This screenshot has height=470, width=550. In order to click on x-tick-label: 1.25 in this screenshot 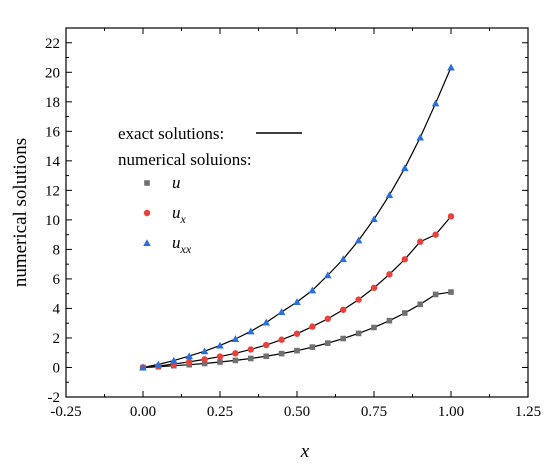, I will do `click(528, 412)`.